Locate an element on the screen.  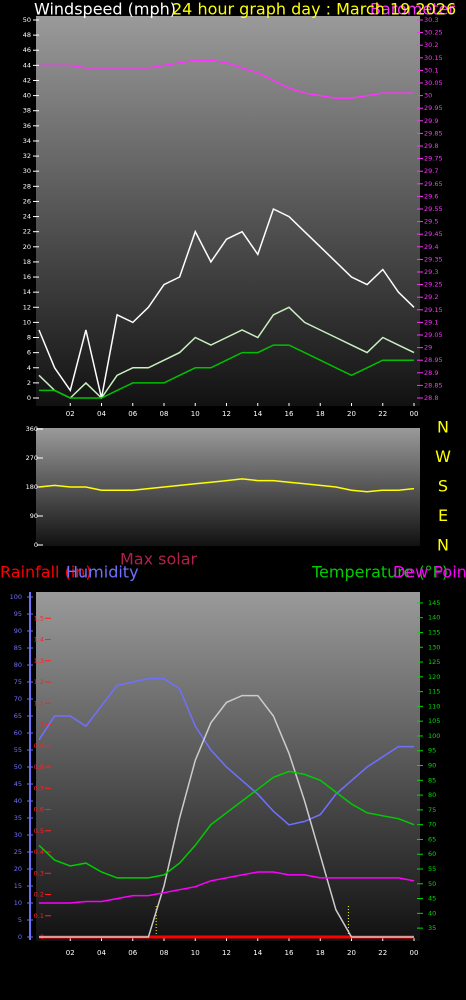
y-tick-label: 20 is located at coordinates (27, 247).